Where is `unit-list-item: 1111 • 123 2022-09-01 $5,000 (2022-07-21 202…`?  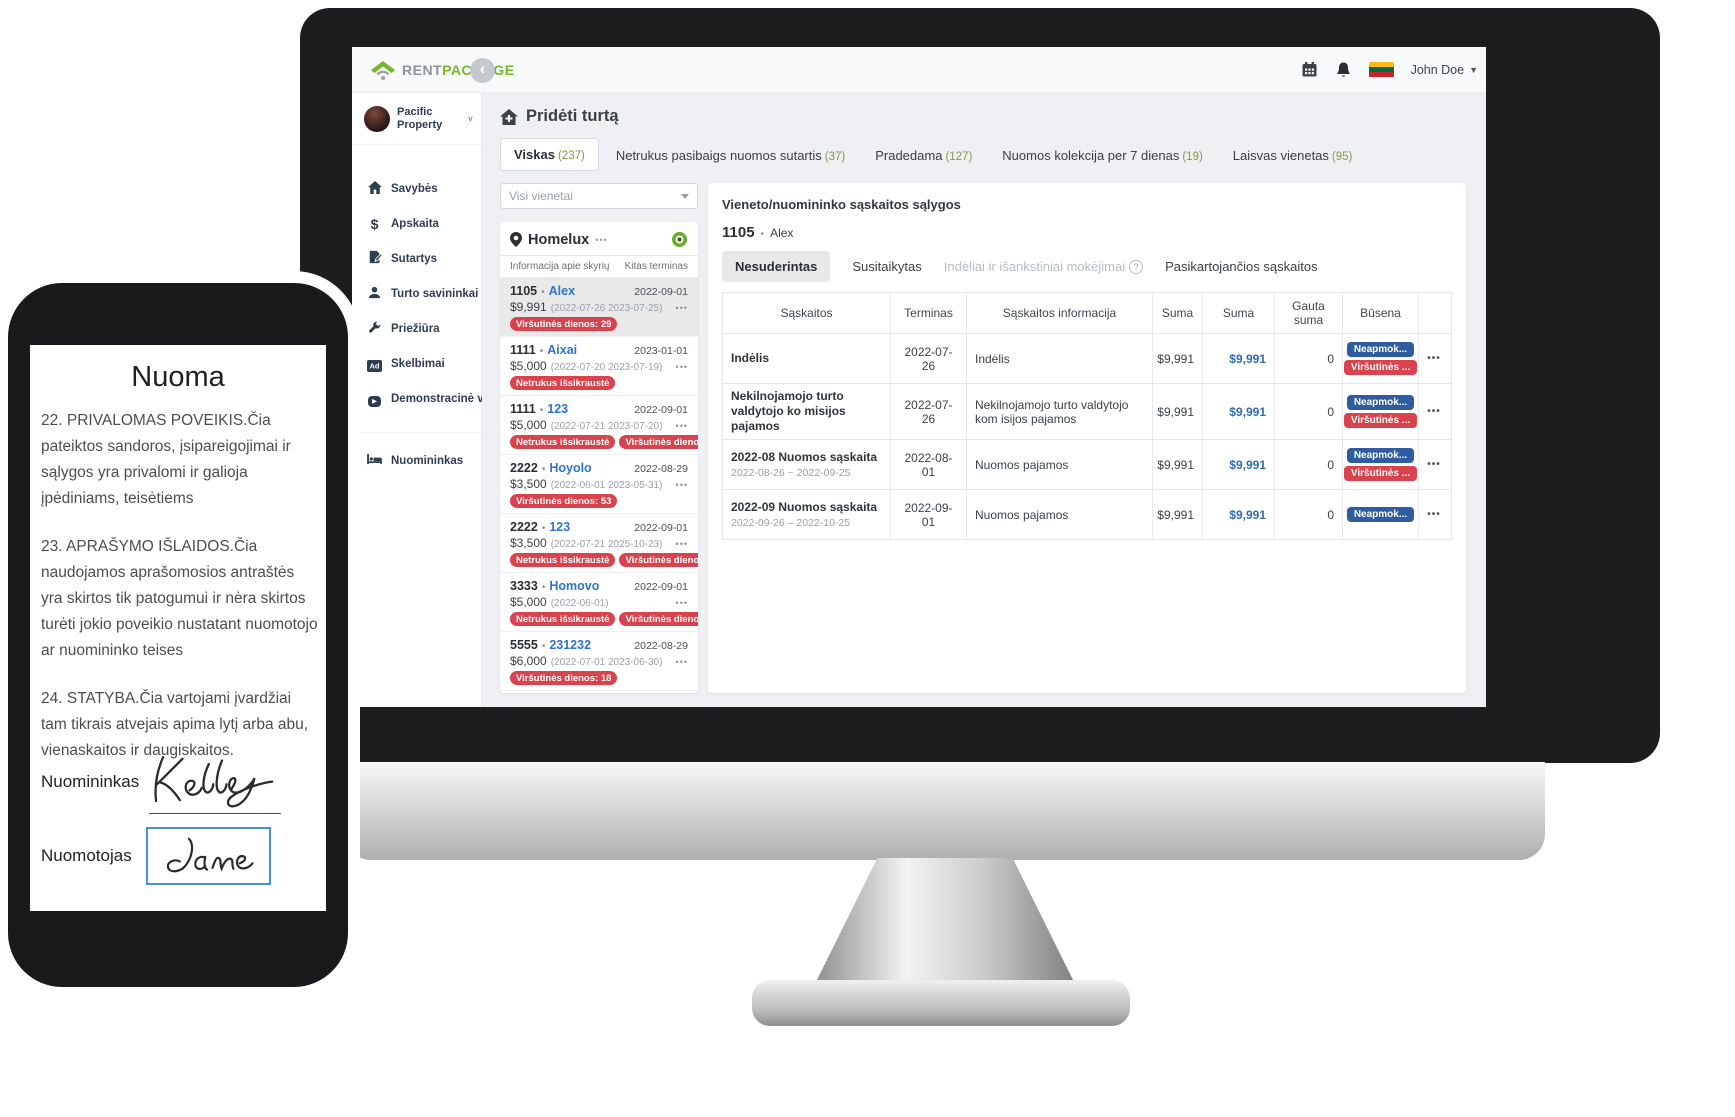
unit-list-item: 1111 • 123 2022-09-01 $5,000 (2022-07-21 202… is located at coordinates (599, 425).